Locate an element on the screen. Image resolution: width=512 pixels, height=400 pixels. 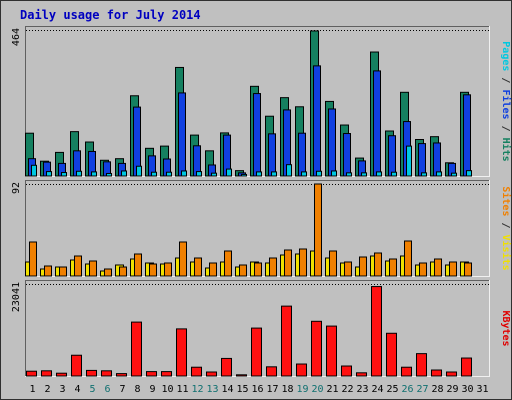
x-tick-label: 21 is located at coordinates (332, 389).